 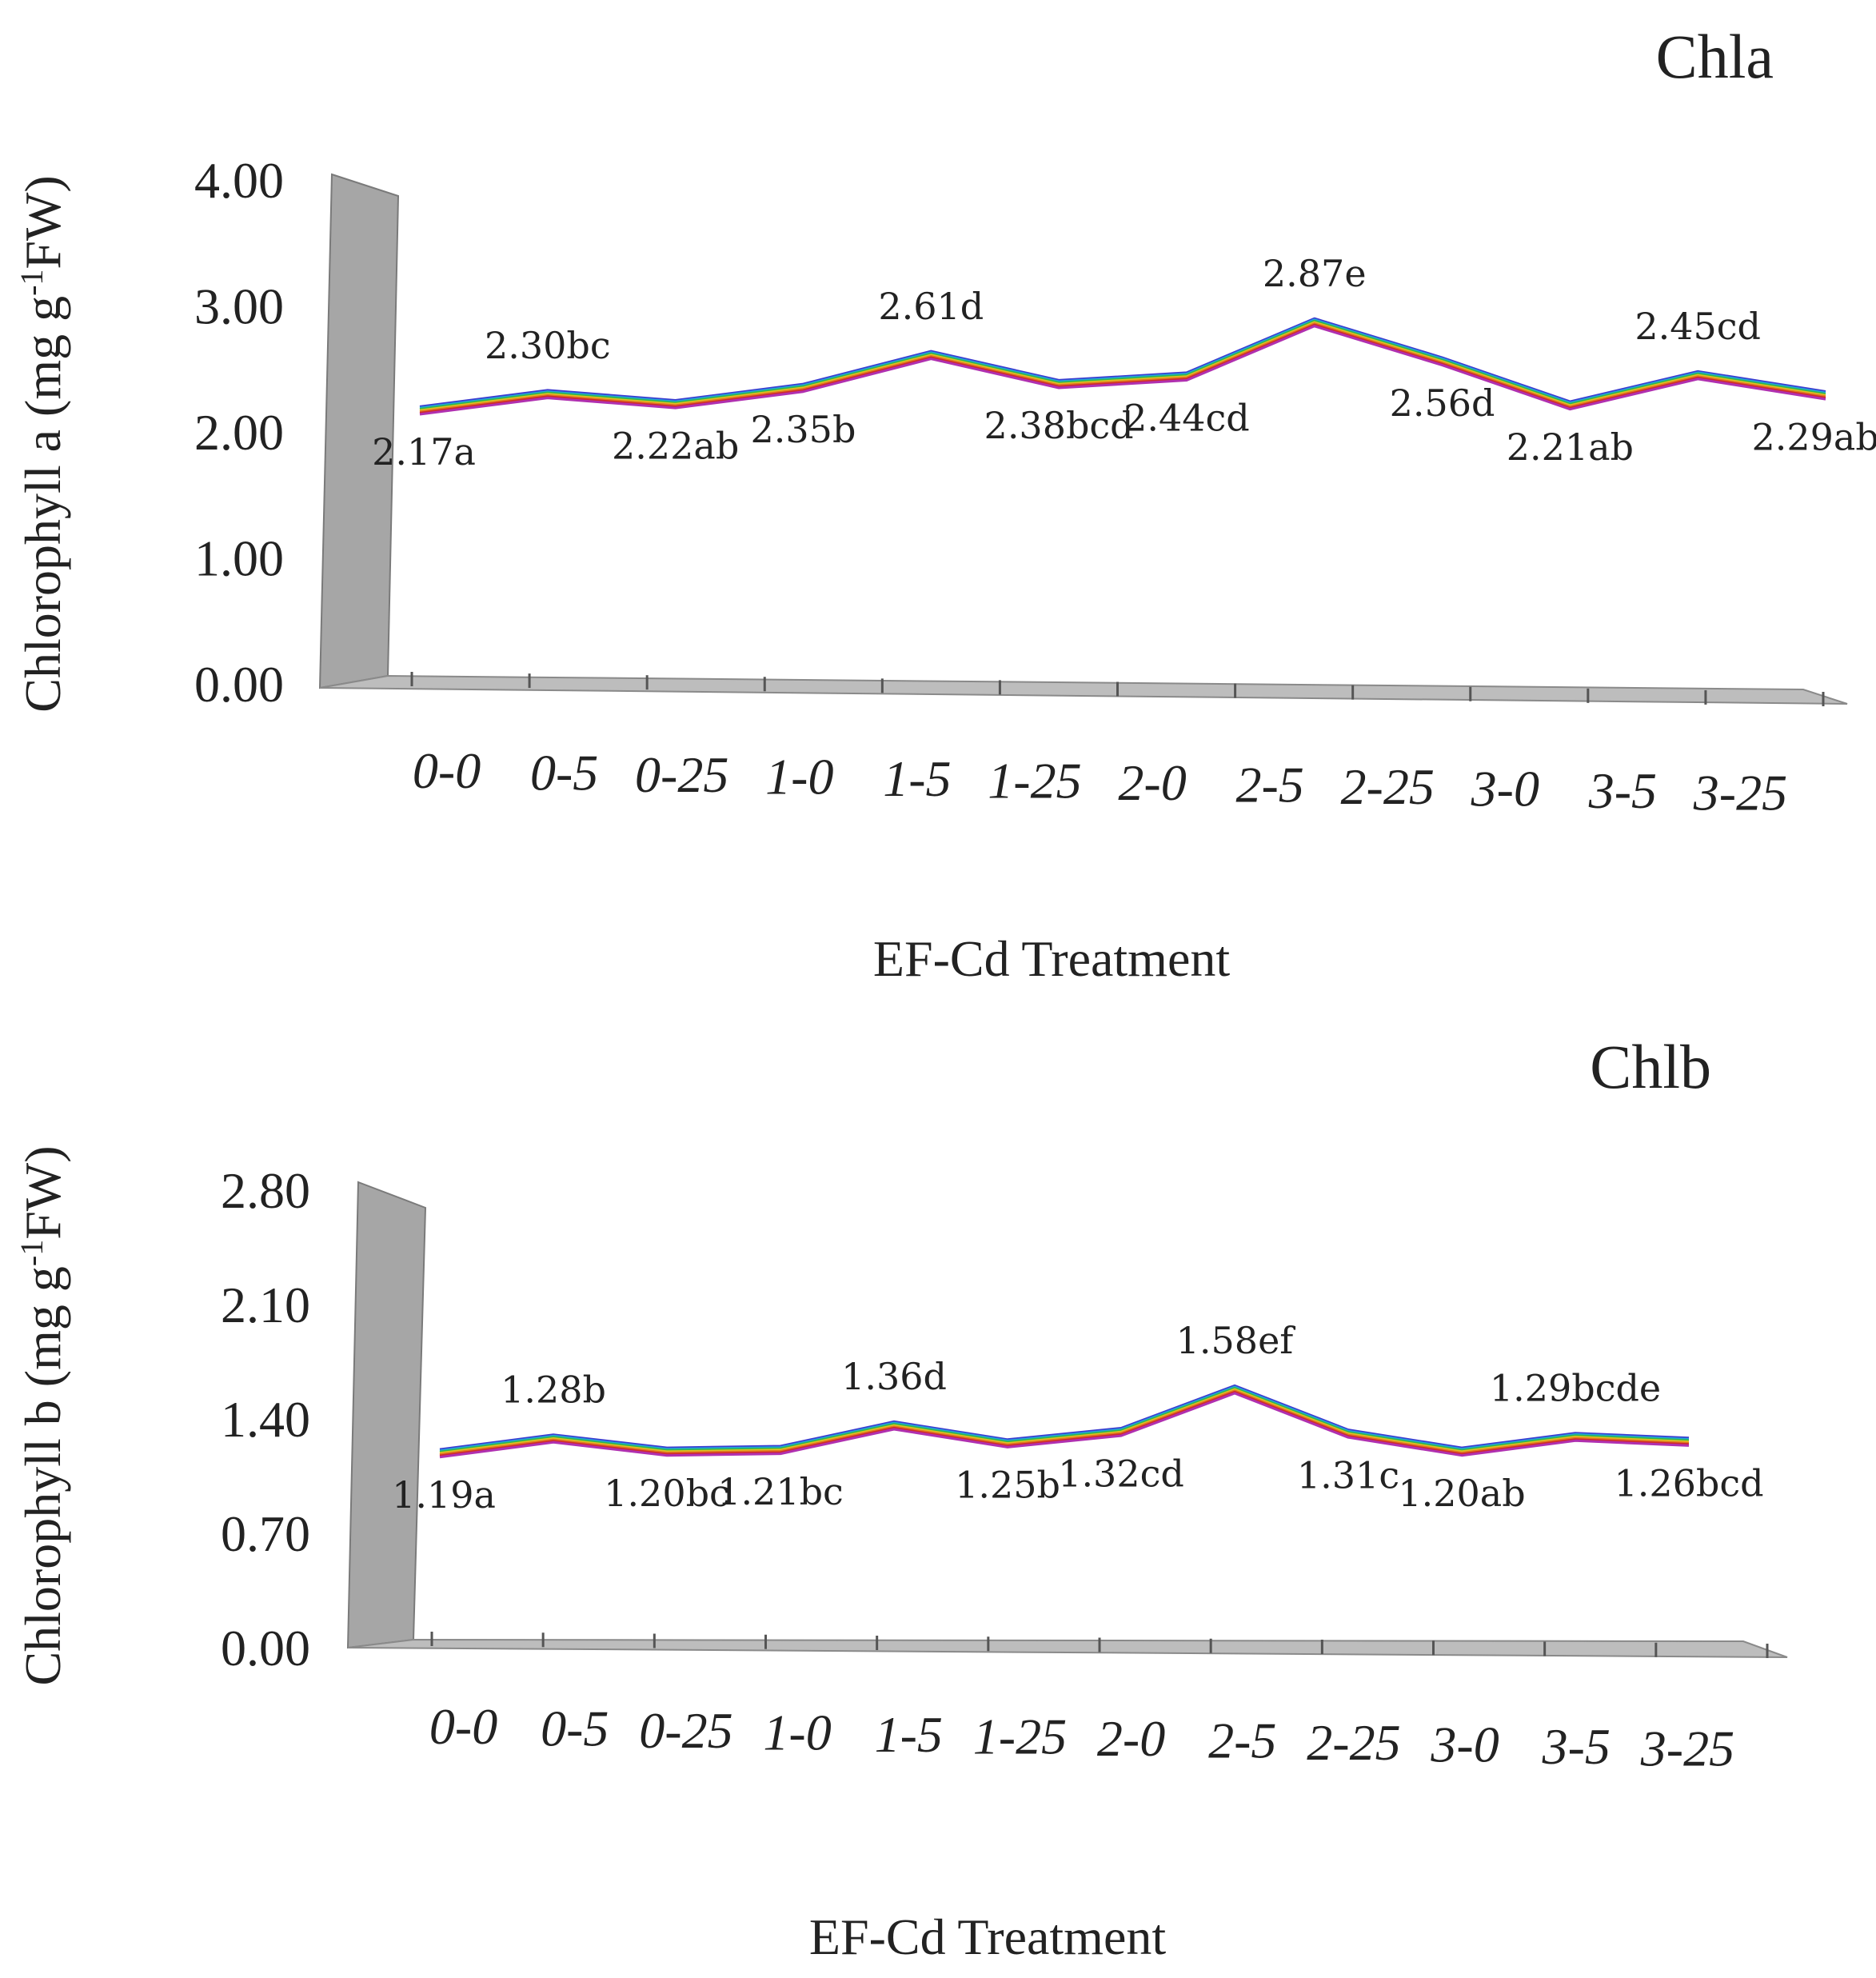 I want to click on data-label: 2.17a, so click(x=424, y=452).